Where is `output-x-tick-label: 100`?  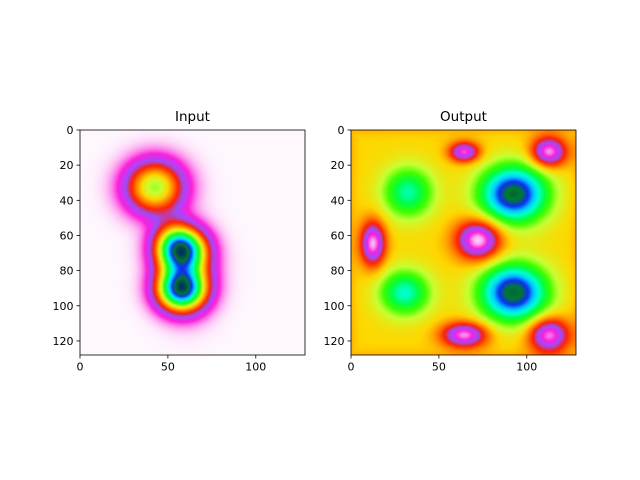 output-x-tick-label: 100 is located at coordinates (526, 367).